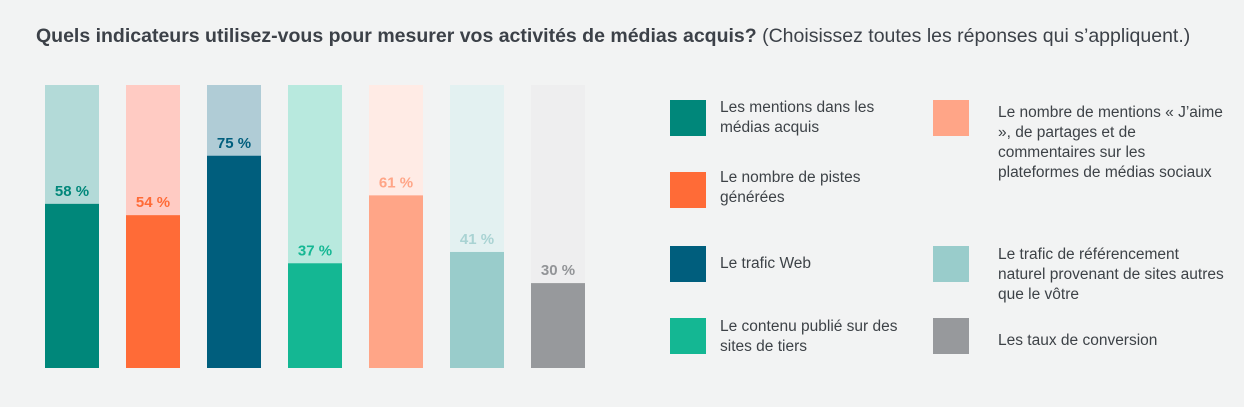 The height and width of the screenshot is (407, 1244). Describe the element at coordinates (809, 336) in the screenshot. I see `legend-label: Le contenu publié sur des sites de tiers` at that location.